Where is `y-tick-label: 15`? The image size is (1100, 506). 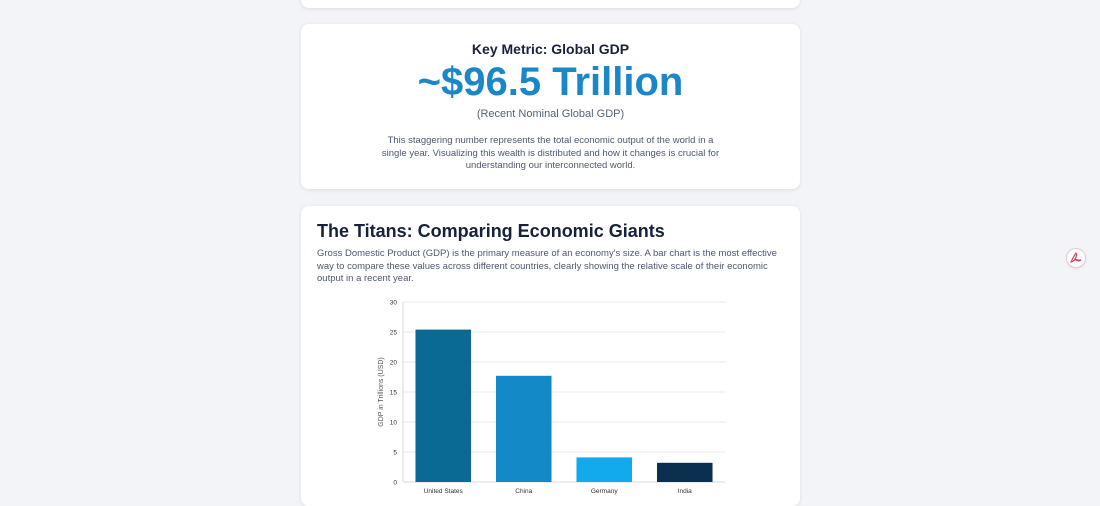 y-tick-label: 15 is located at coordinates (394, 393).